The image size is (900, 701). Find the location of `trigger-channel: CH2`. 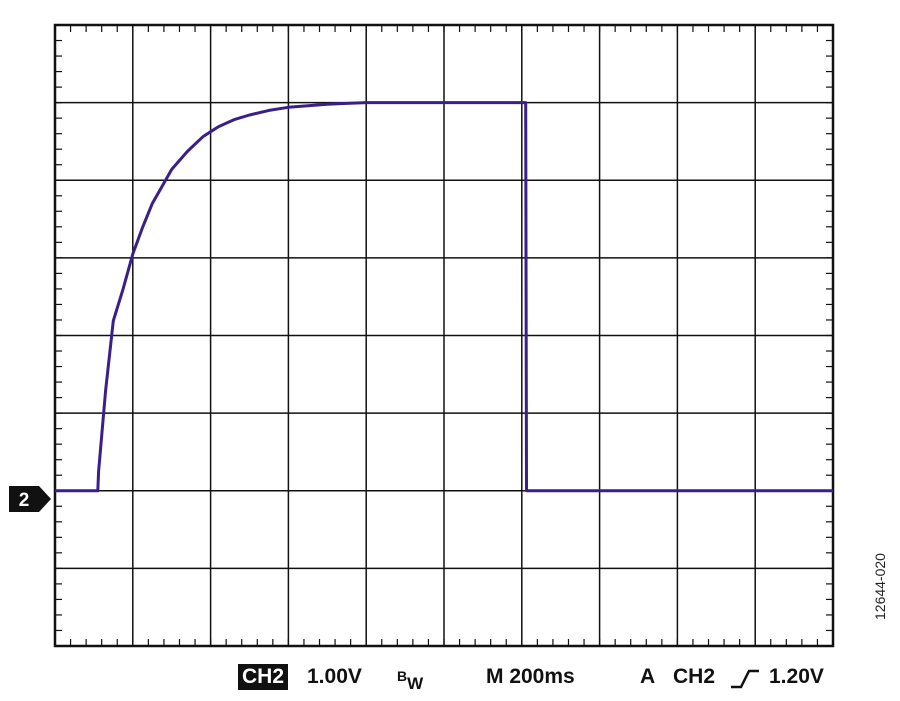

trigger-channel: CH2 is located at coordinates (694, 676).